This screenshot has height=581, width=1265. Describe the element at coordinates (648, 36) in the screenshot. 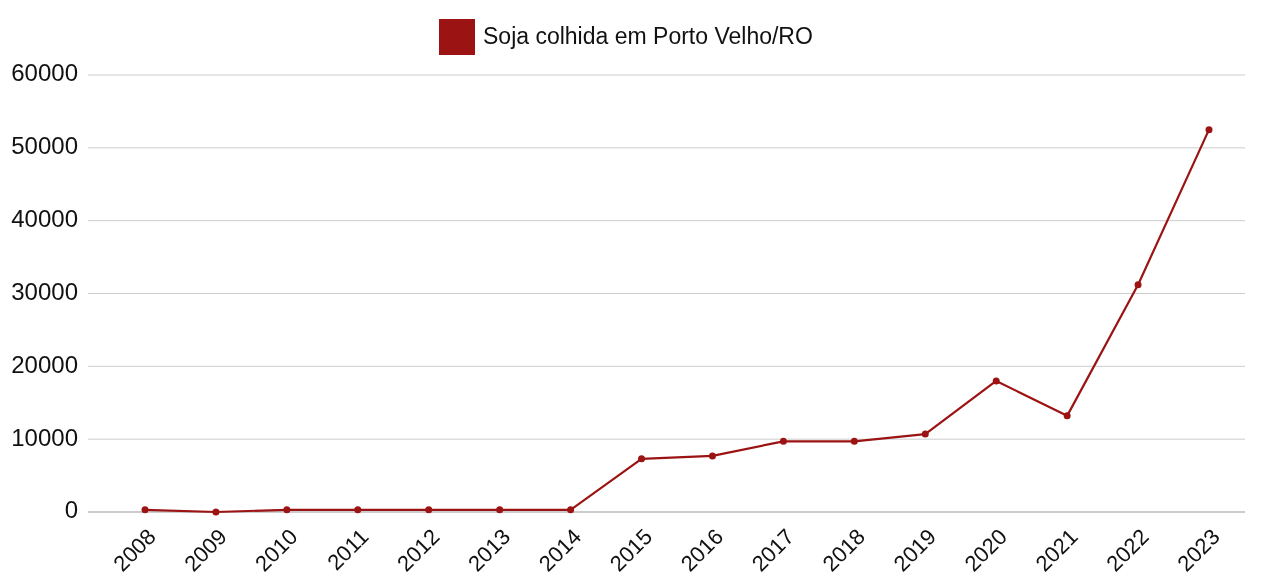

I see `legend-label: Soja colhida em Porto Velho/RO` at that location.